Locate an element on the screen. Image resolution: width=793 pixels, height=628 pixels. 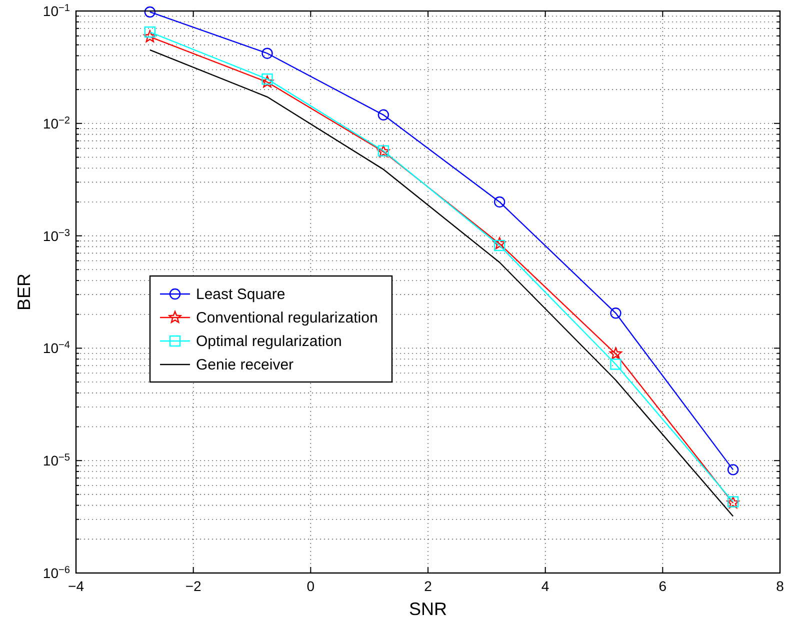
y-tick-label: 10$^{−3}$ is located at coordinates (56, 235).